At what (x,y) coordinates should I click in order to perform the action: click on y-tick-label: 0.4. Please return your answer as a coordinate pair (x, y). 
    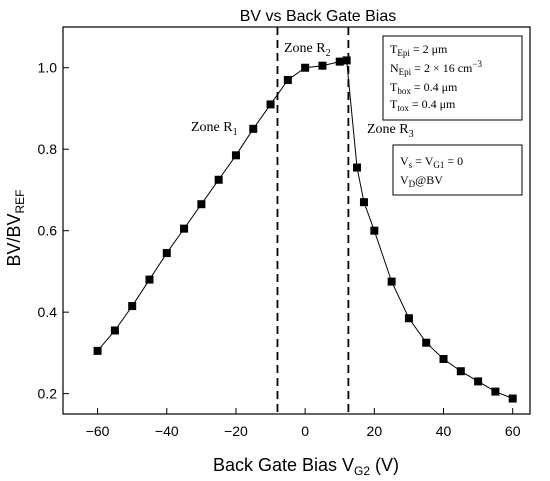
    Looking at the image, I should click on (48, 312).